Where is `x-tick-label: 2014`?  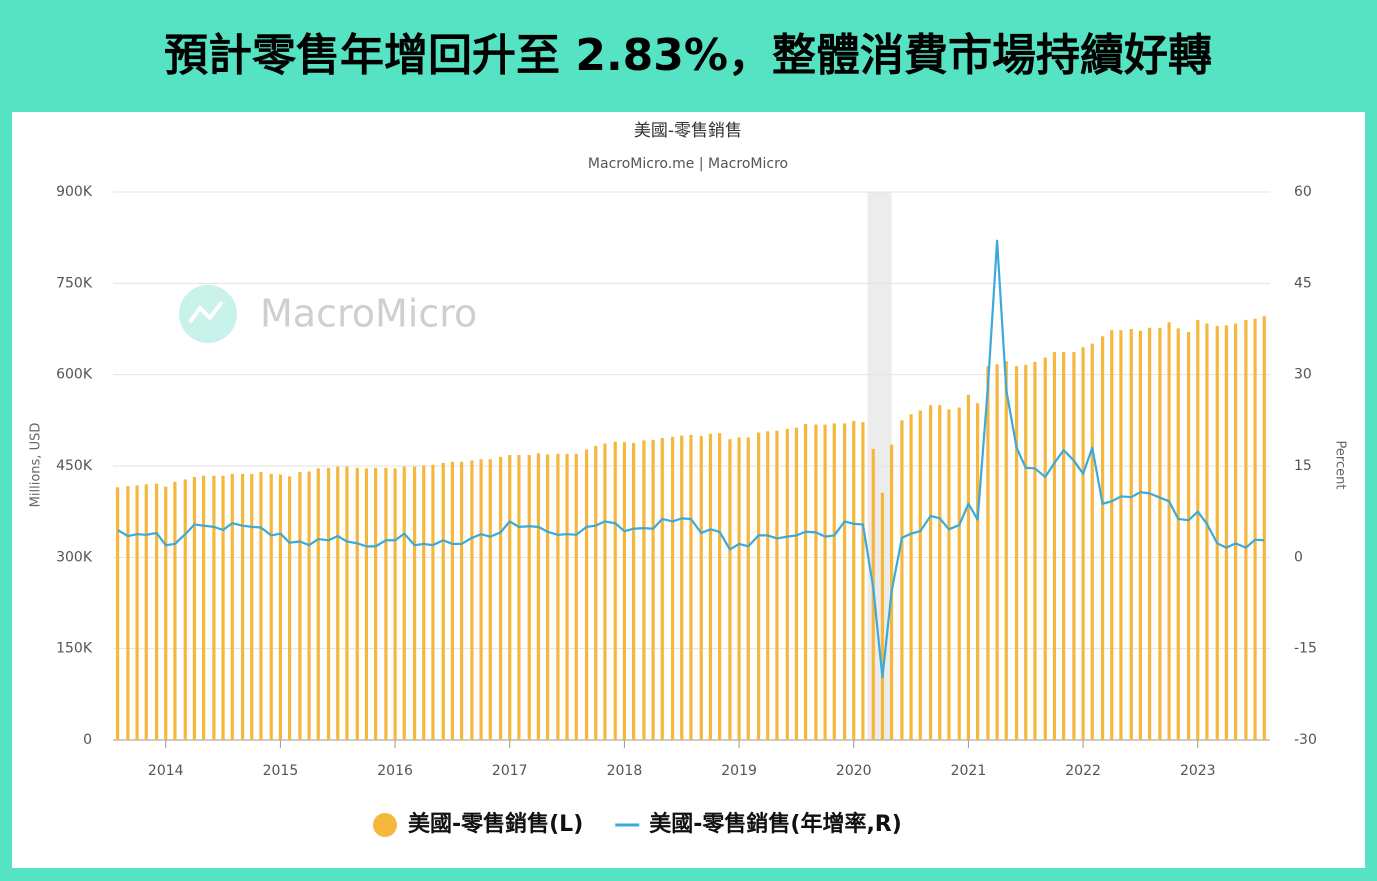 x-tick-label: 2014 is located at coordinates (166, 771).